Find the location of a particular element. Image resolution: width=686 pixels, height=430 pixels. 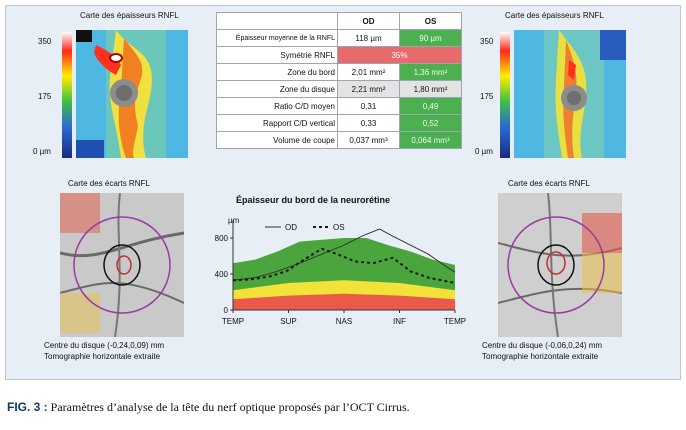

table-row: Zone du disque 2,21 mm² 1,80 mm² is located at coordinates (339, 89).